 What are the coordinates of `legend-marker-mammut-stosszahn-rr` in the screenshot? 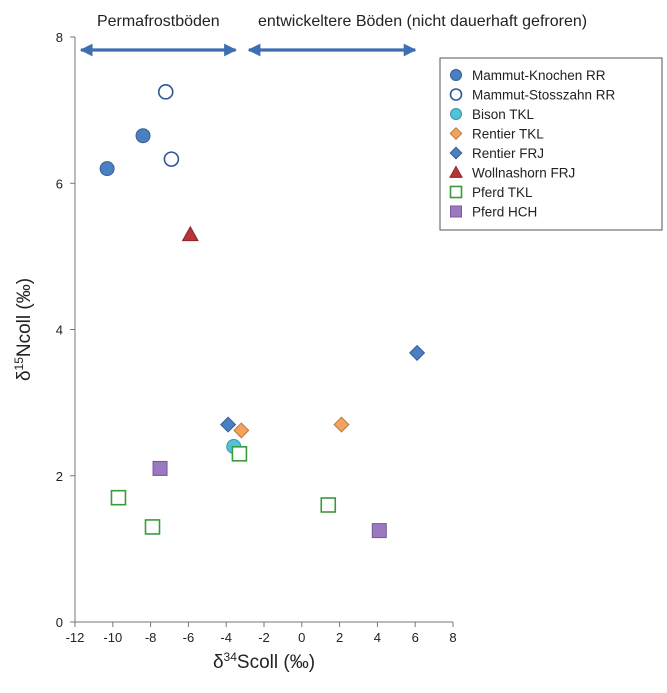 It's located at (456, 94).